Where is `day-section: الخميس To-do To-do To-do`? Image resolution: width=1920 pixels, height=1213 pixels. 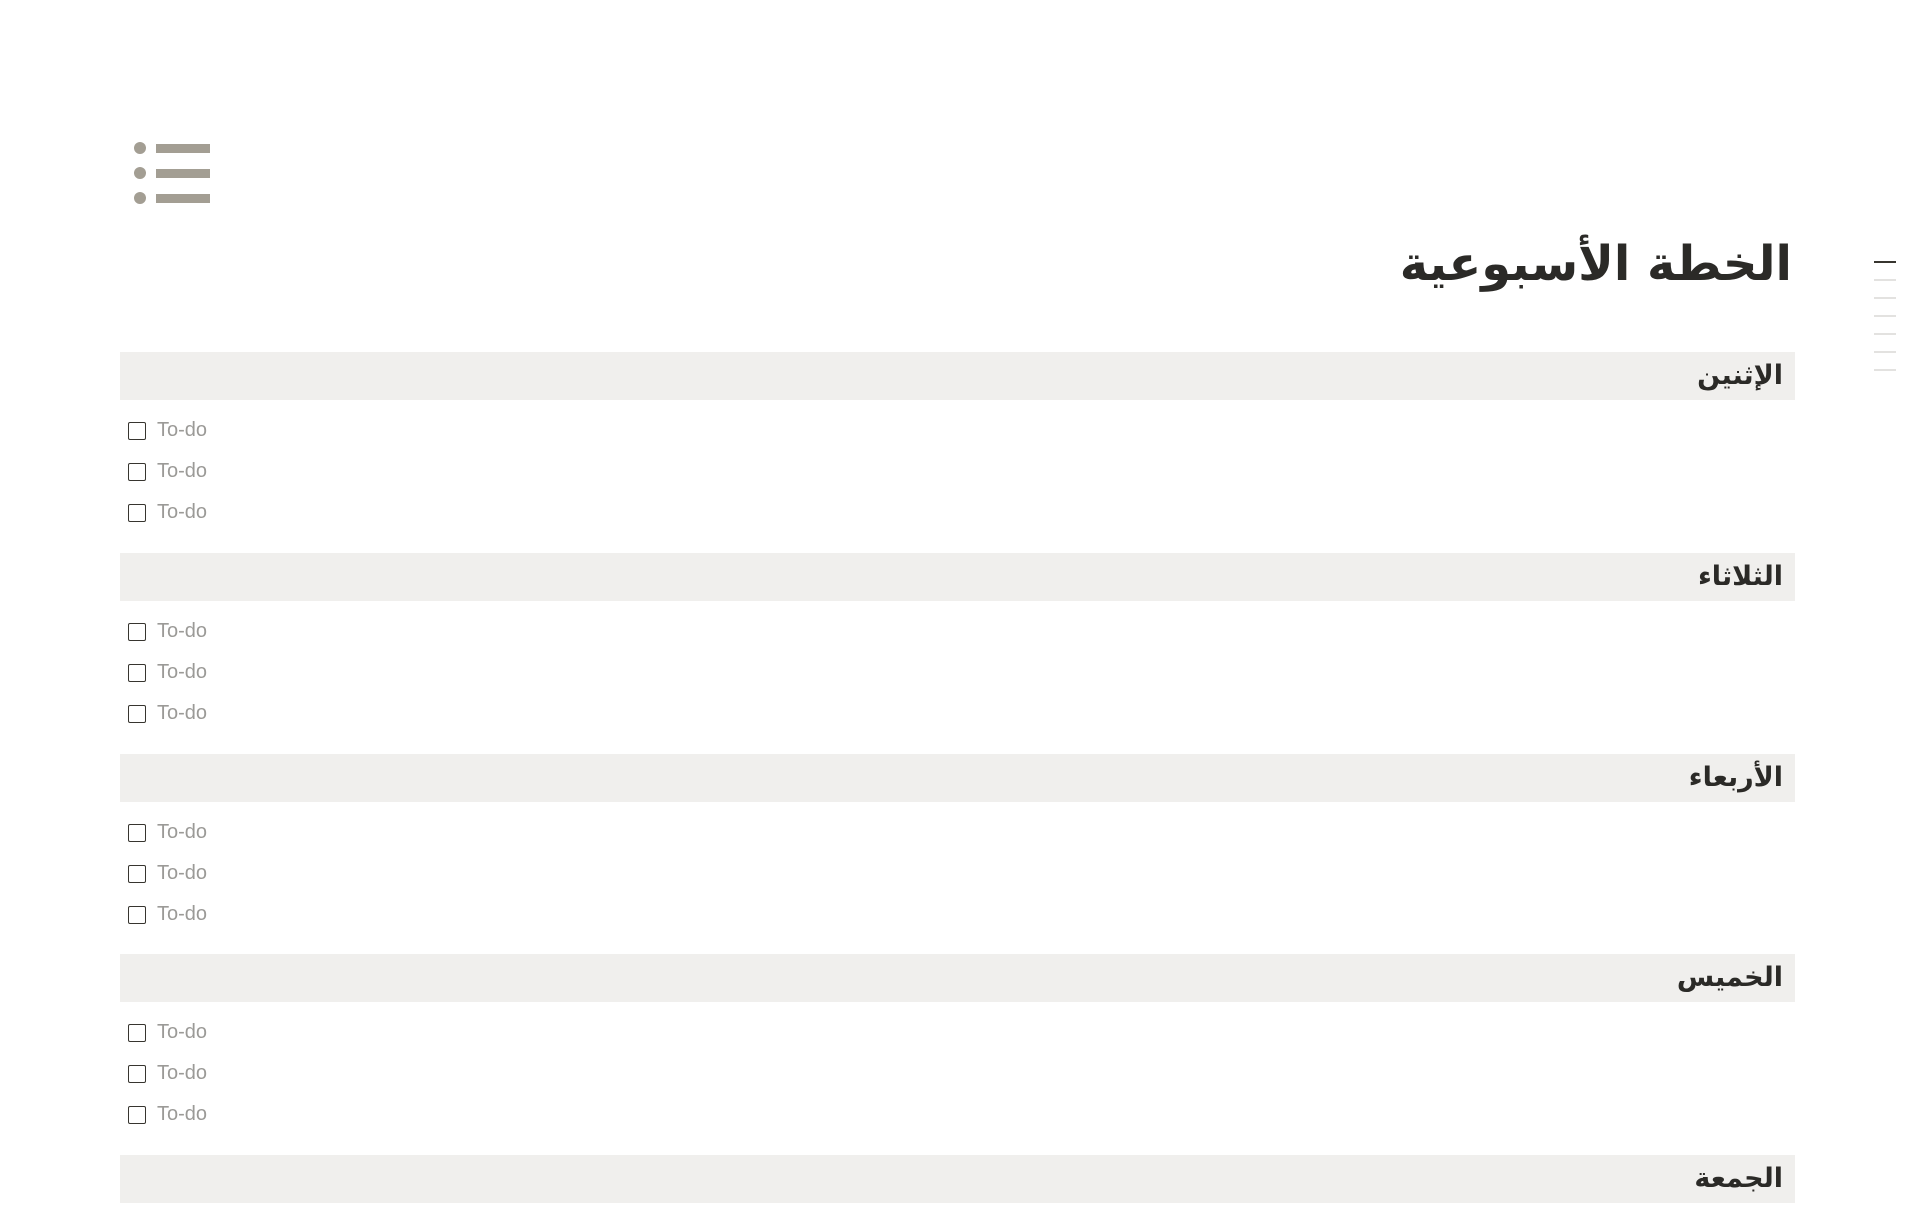 day-section: الخميس To-do To-do To-do is located at coordinates (957, 1044).